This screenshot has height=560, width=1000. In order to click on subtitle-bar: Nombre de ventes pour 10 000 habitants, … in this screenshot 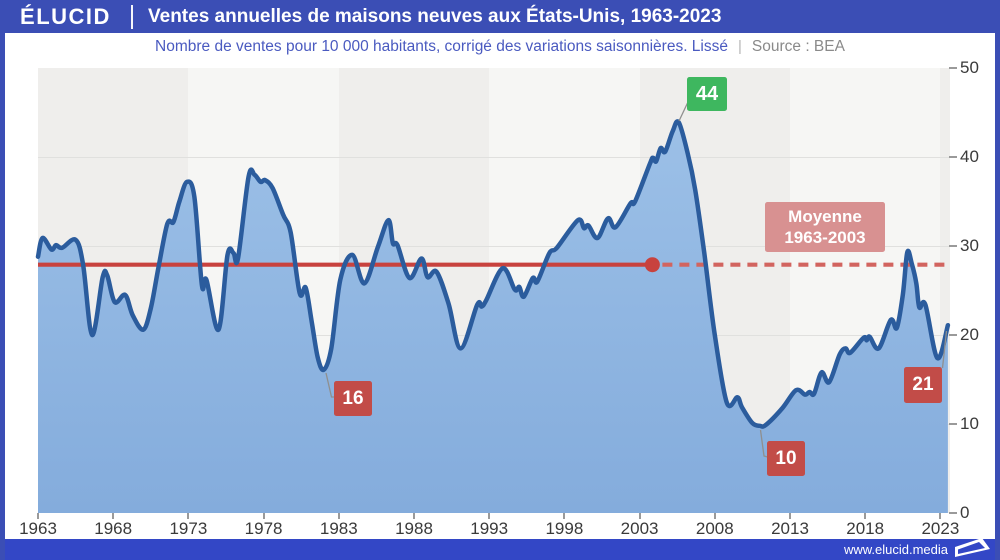, I will do `click(500, 46)`.